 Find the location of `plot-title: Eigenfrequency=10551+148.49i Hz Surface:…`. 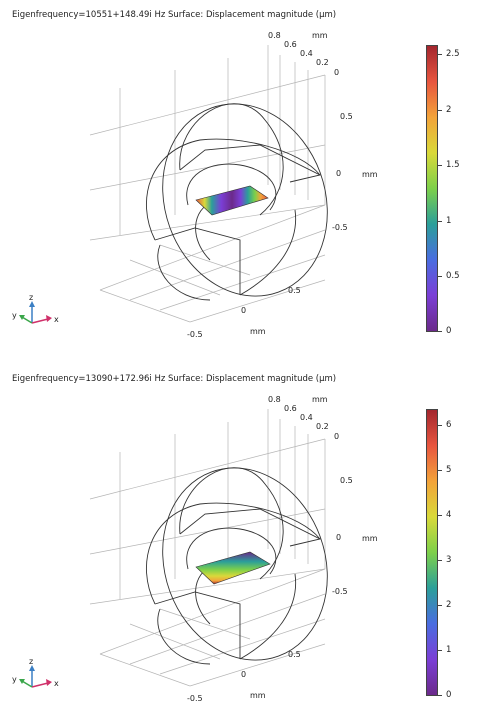

plot-title: Eigenfrequency=10551+148.49i Hz Surface:… is located at coordinates (174, 15).